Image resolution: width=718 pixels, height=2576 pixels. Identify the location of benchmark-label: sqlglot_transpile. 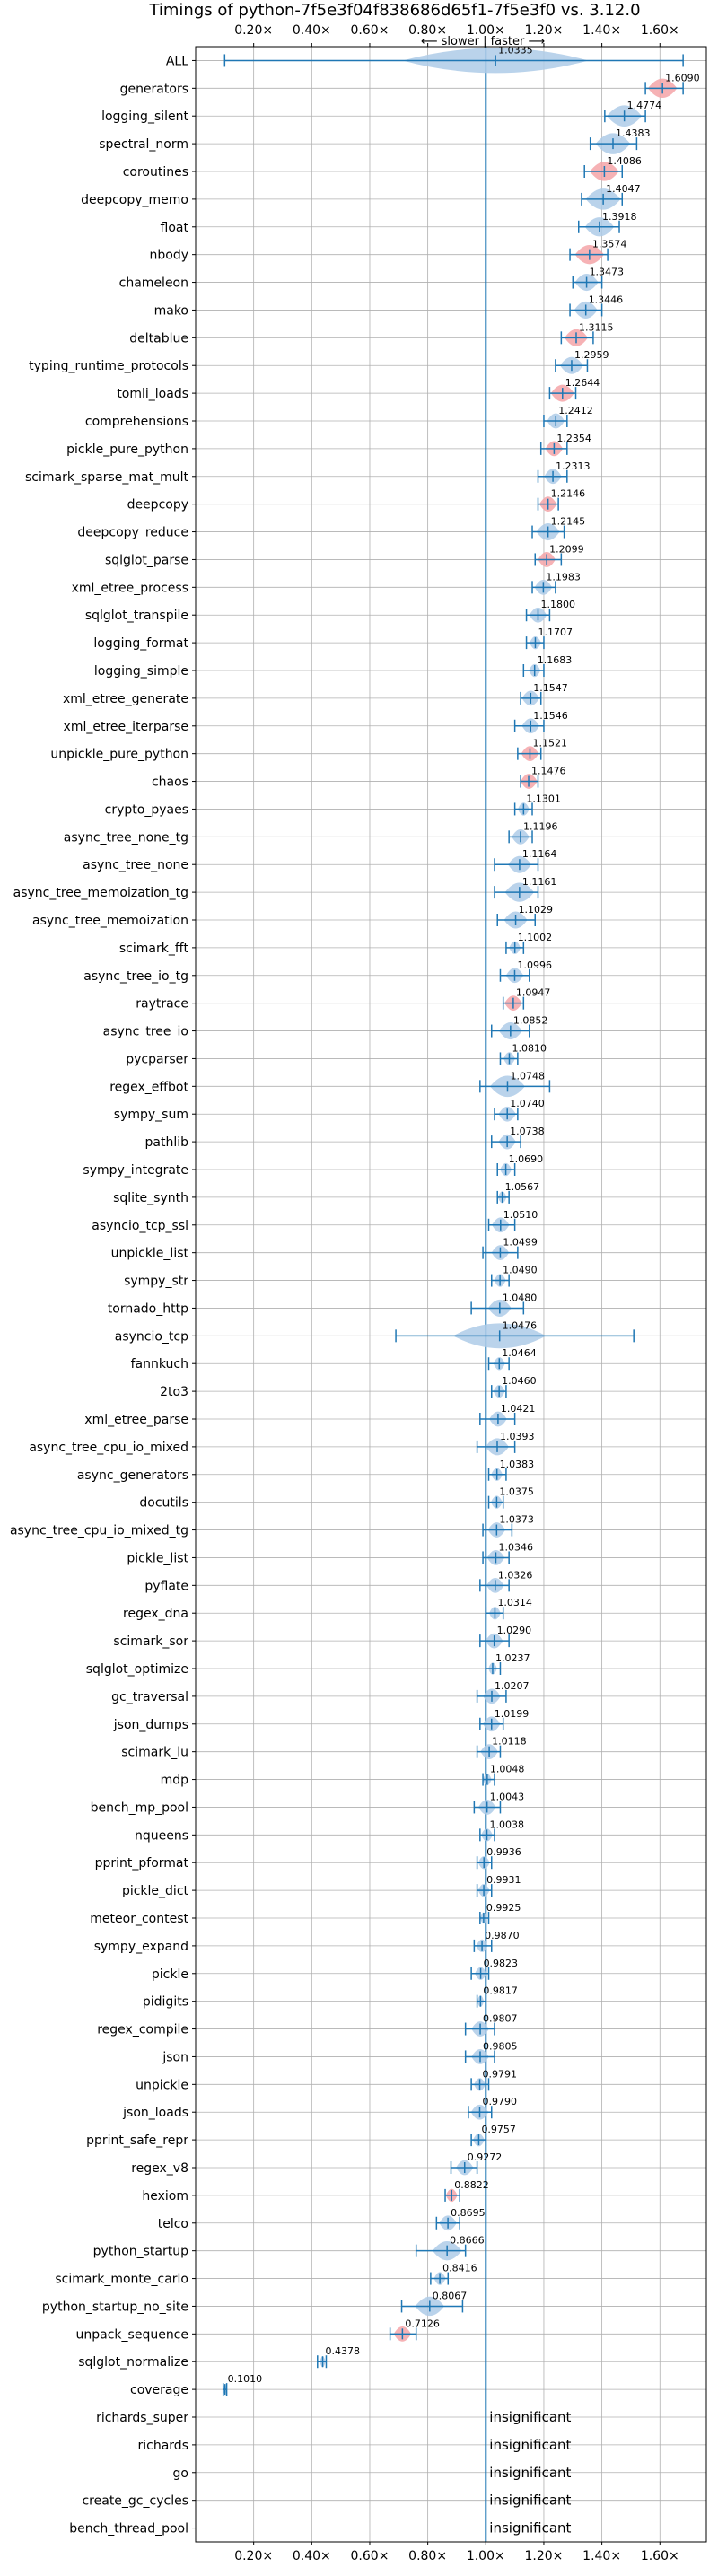
(136, 616).